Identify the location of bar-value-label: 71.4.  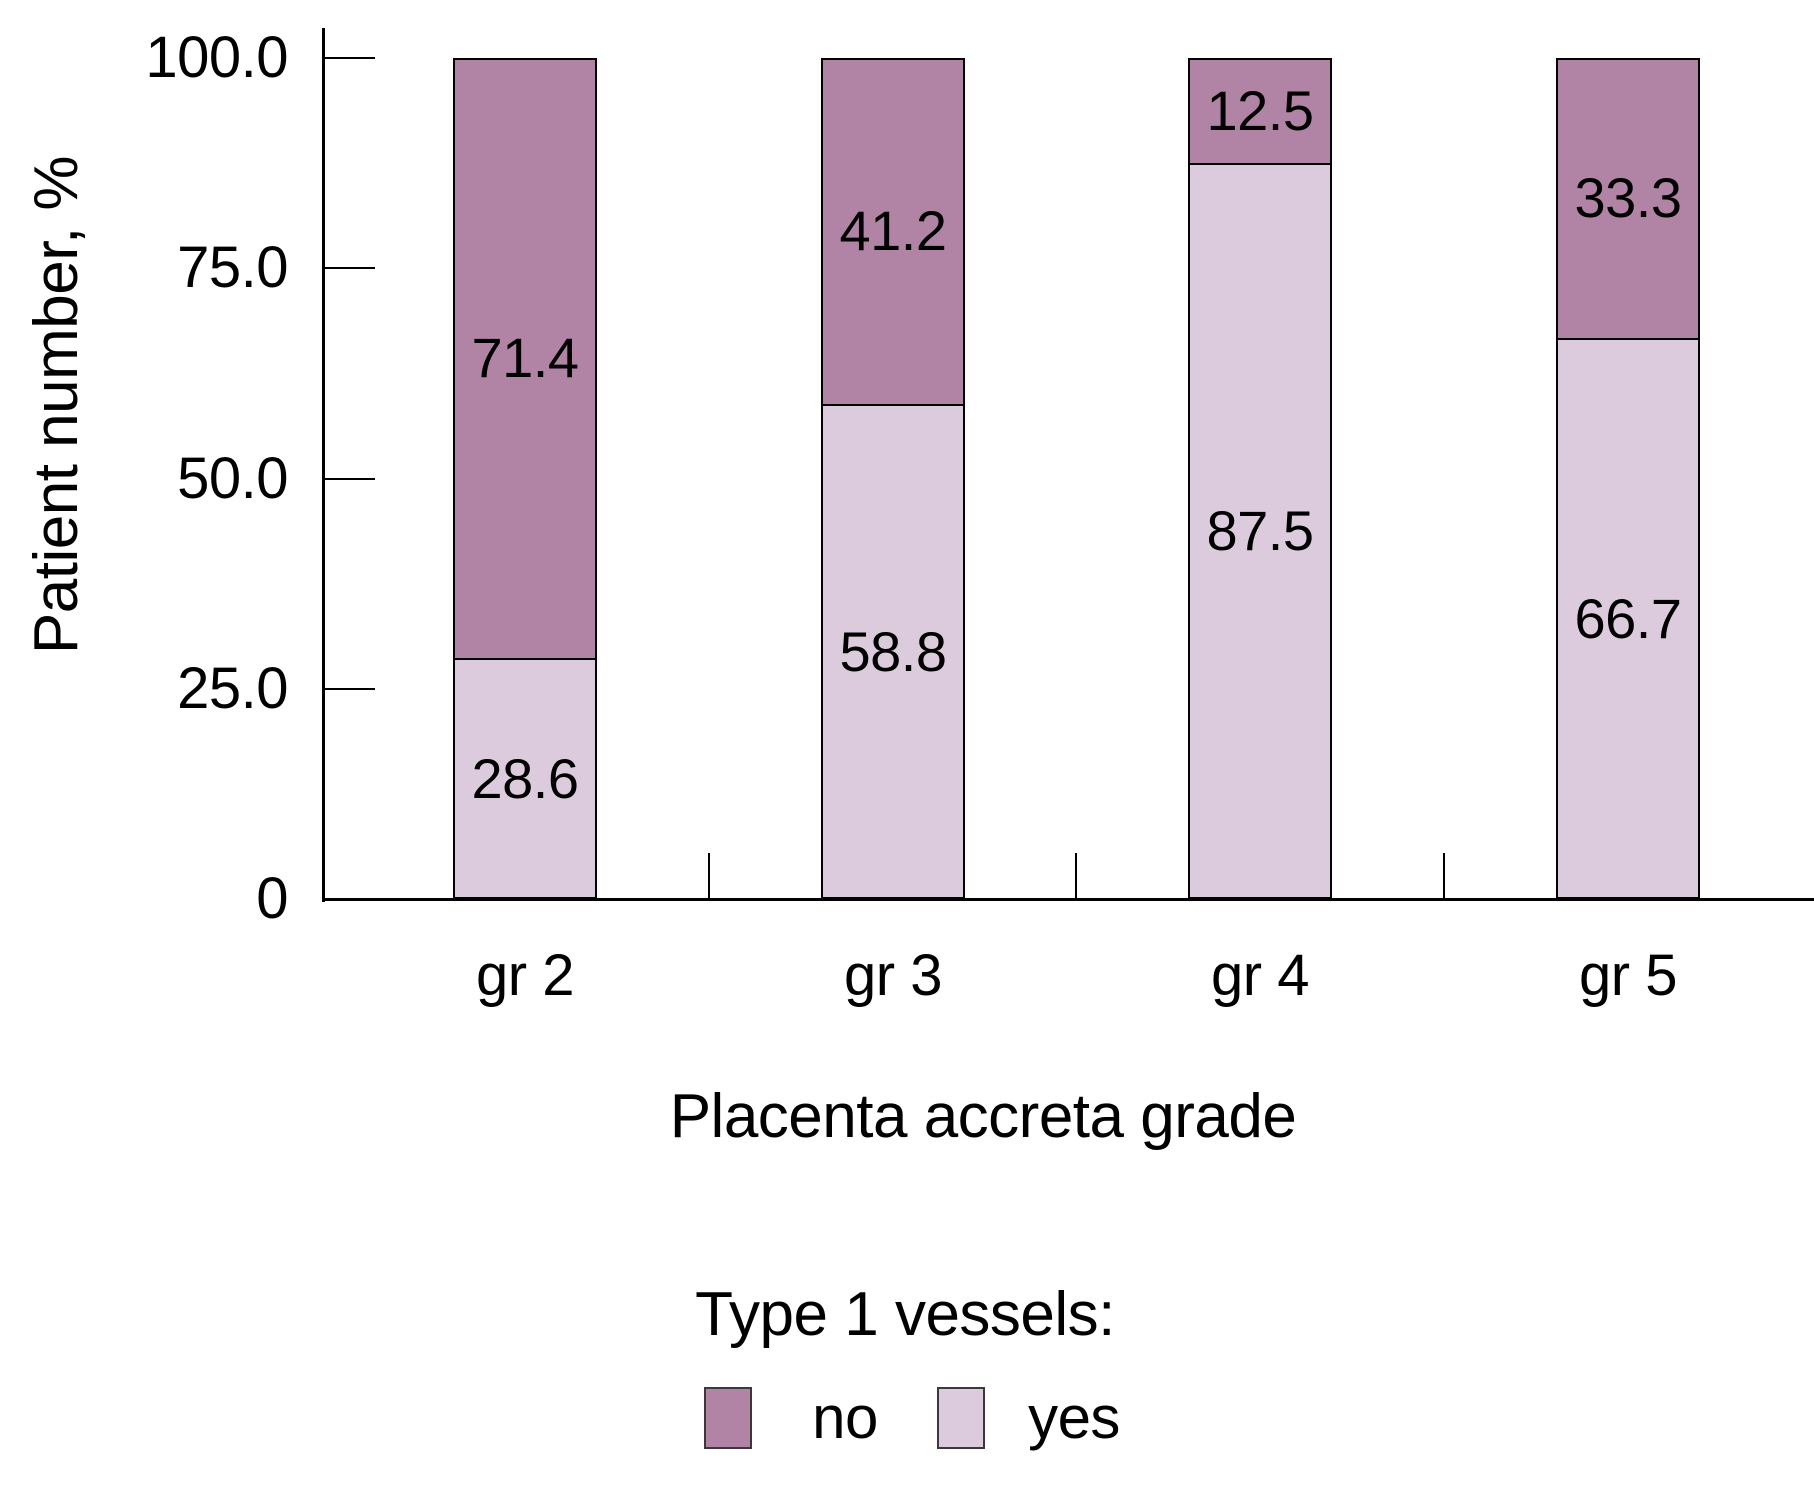
(525, 358).